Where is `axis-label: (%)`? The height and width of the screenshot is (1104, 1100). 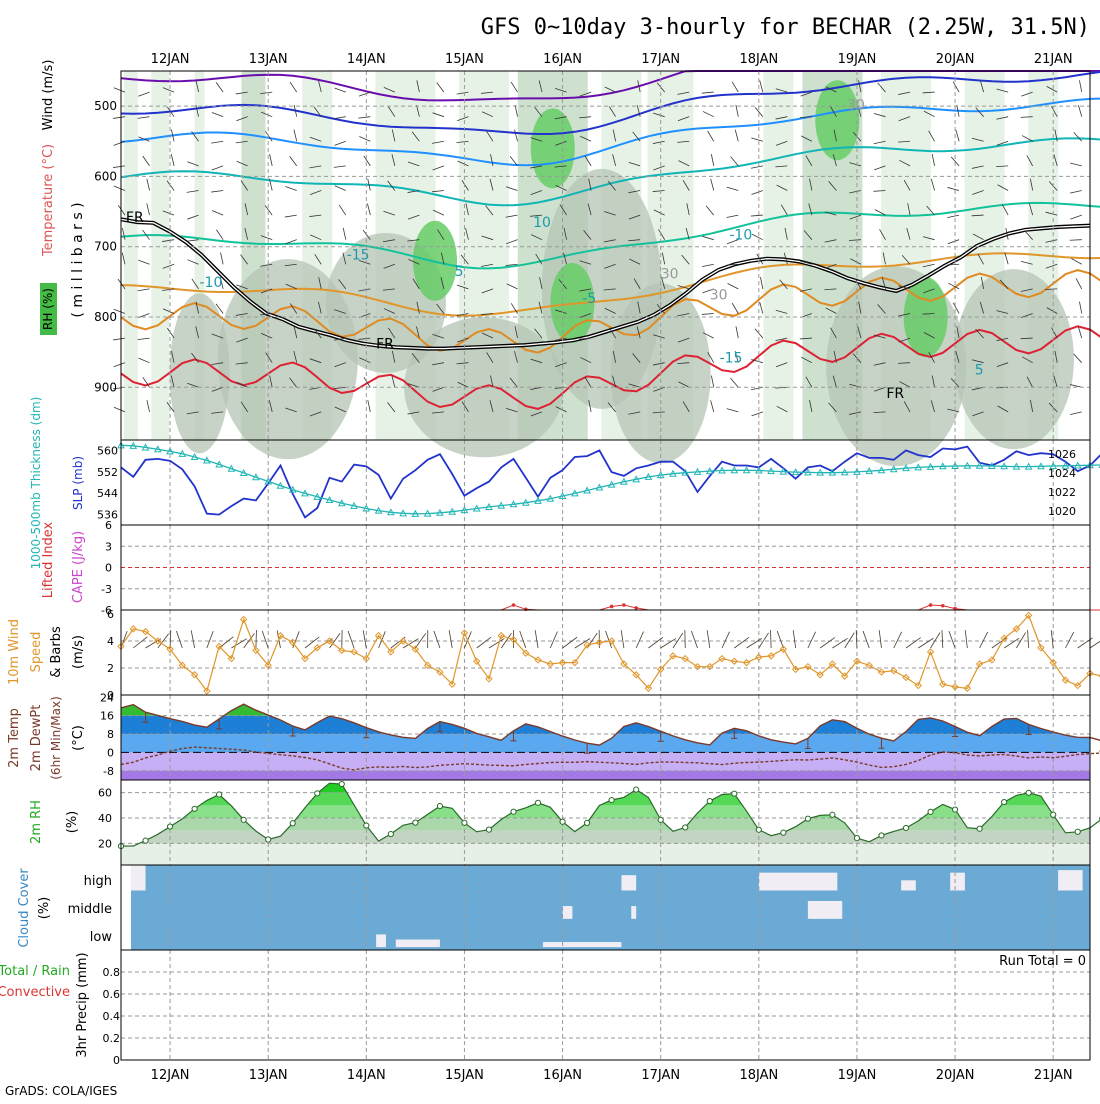
axis-label: (%) is located at coordinates (44, 908).